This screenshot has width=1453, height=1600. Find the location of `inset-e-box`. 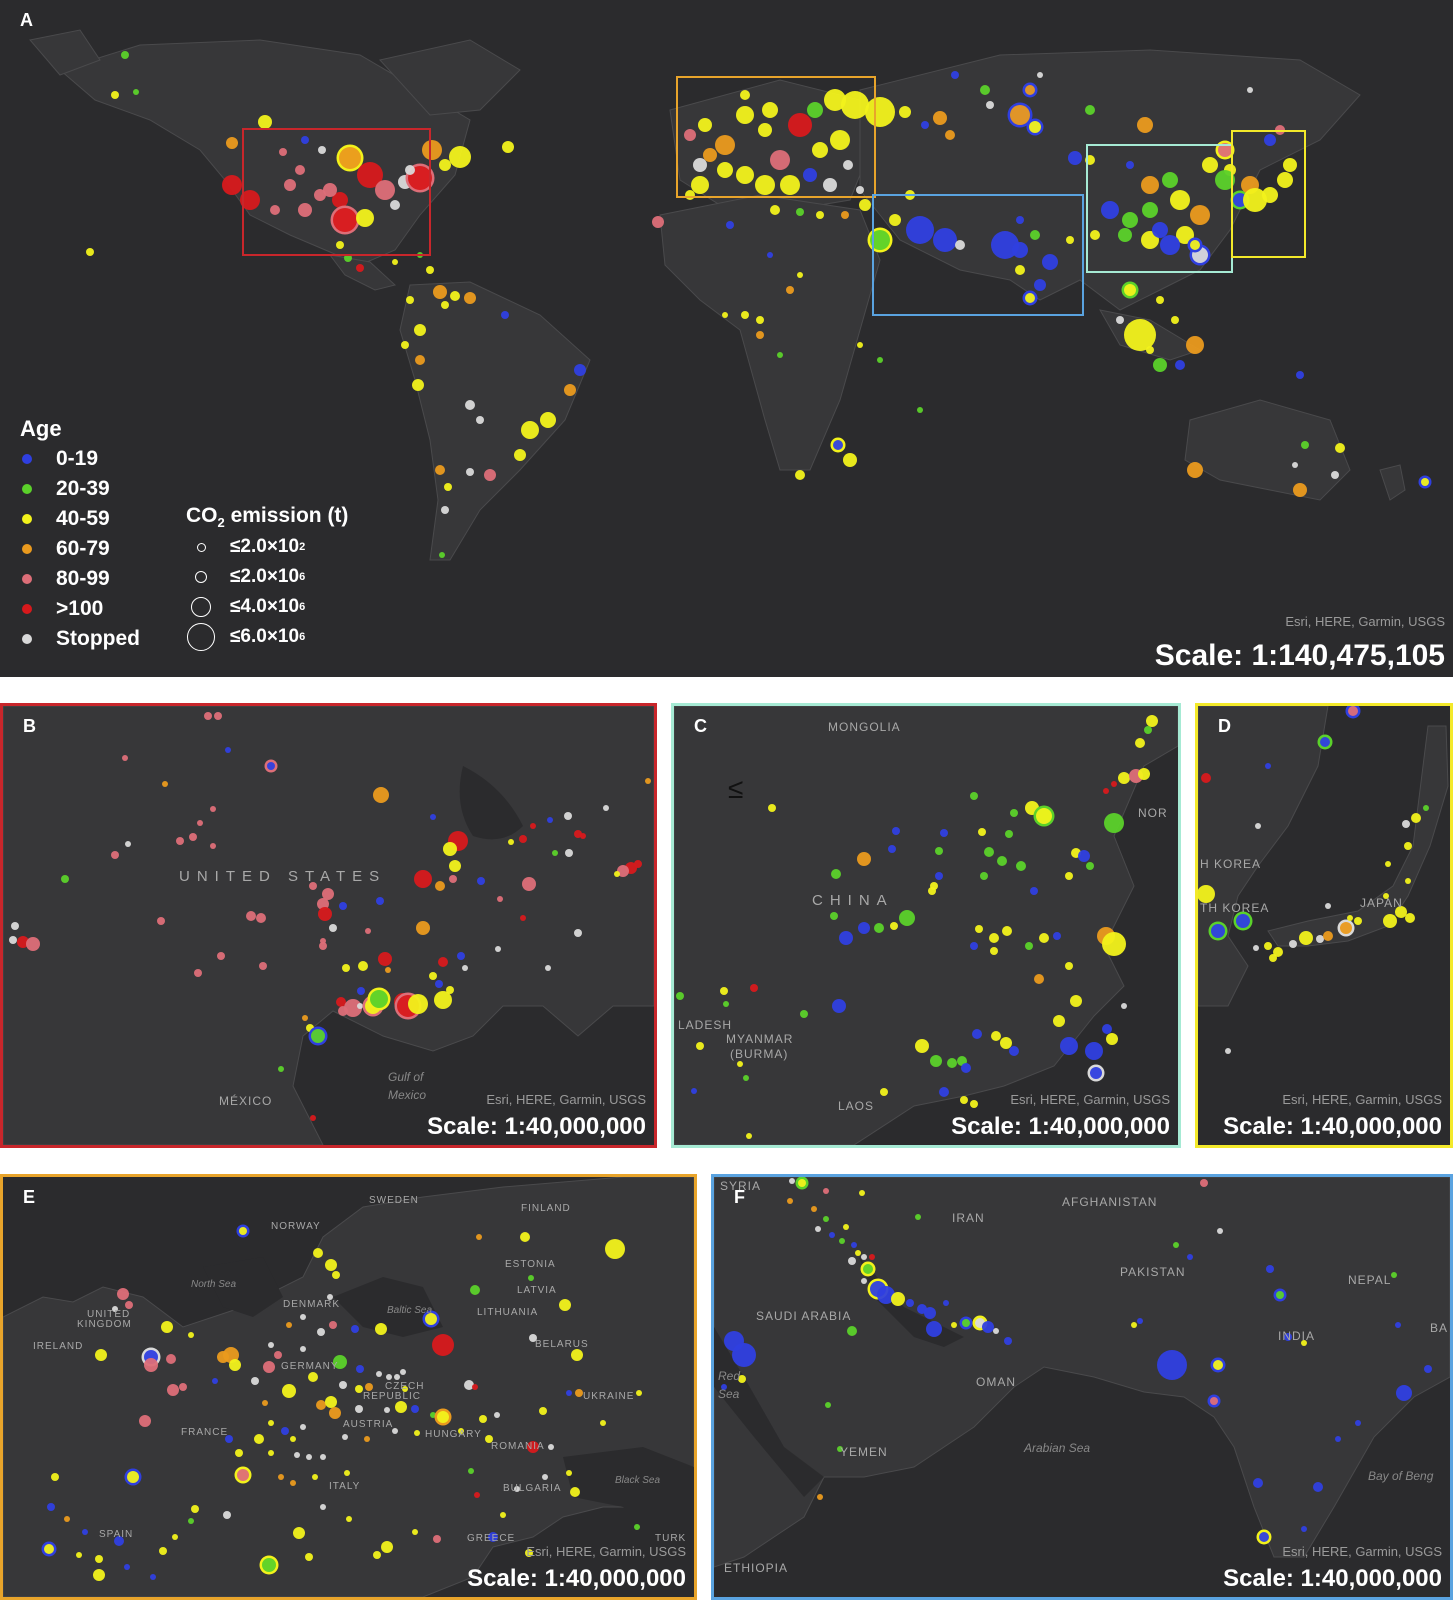

inset-e-box is located at coordinates (776, 137).